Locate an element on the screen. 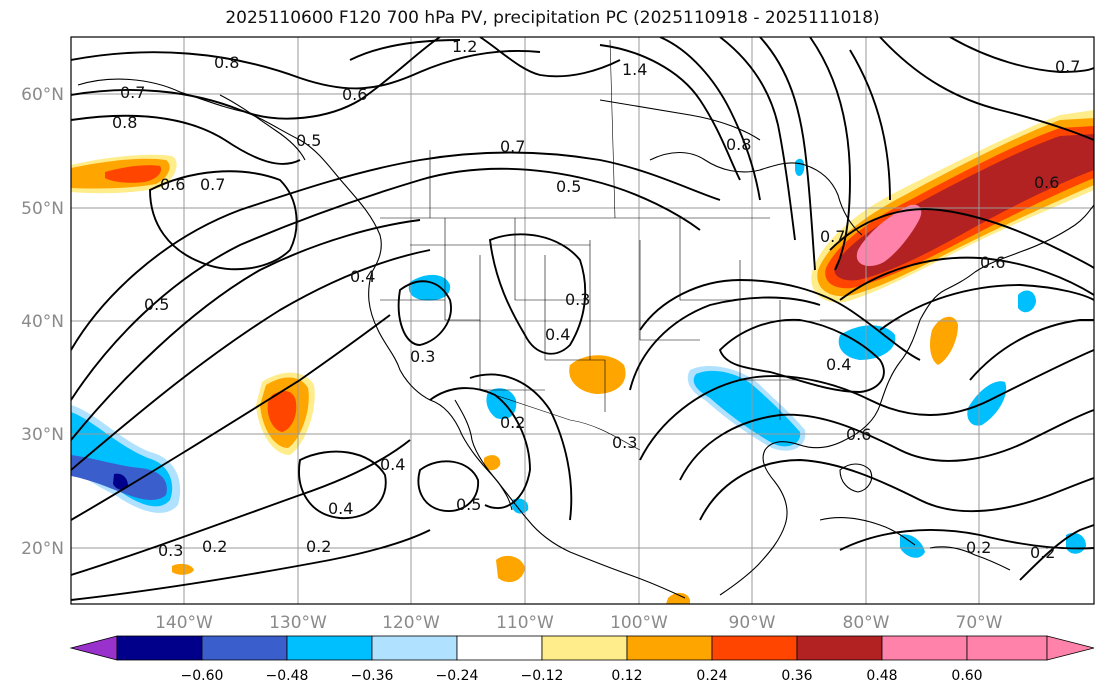  colorbar-tick-label: −0.36 is located at coordinates (372, 676).